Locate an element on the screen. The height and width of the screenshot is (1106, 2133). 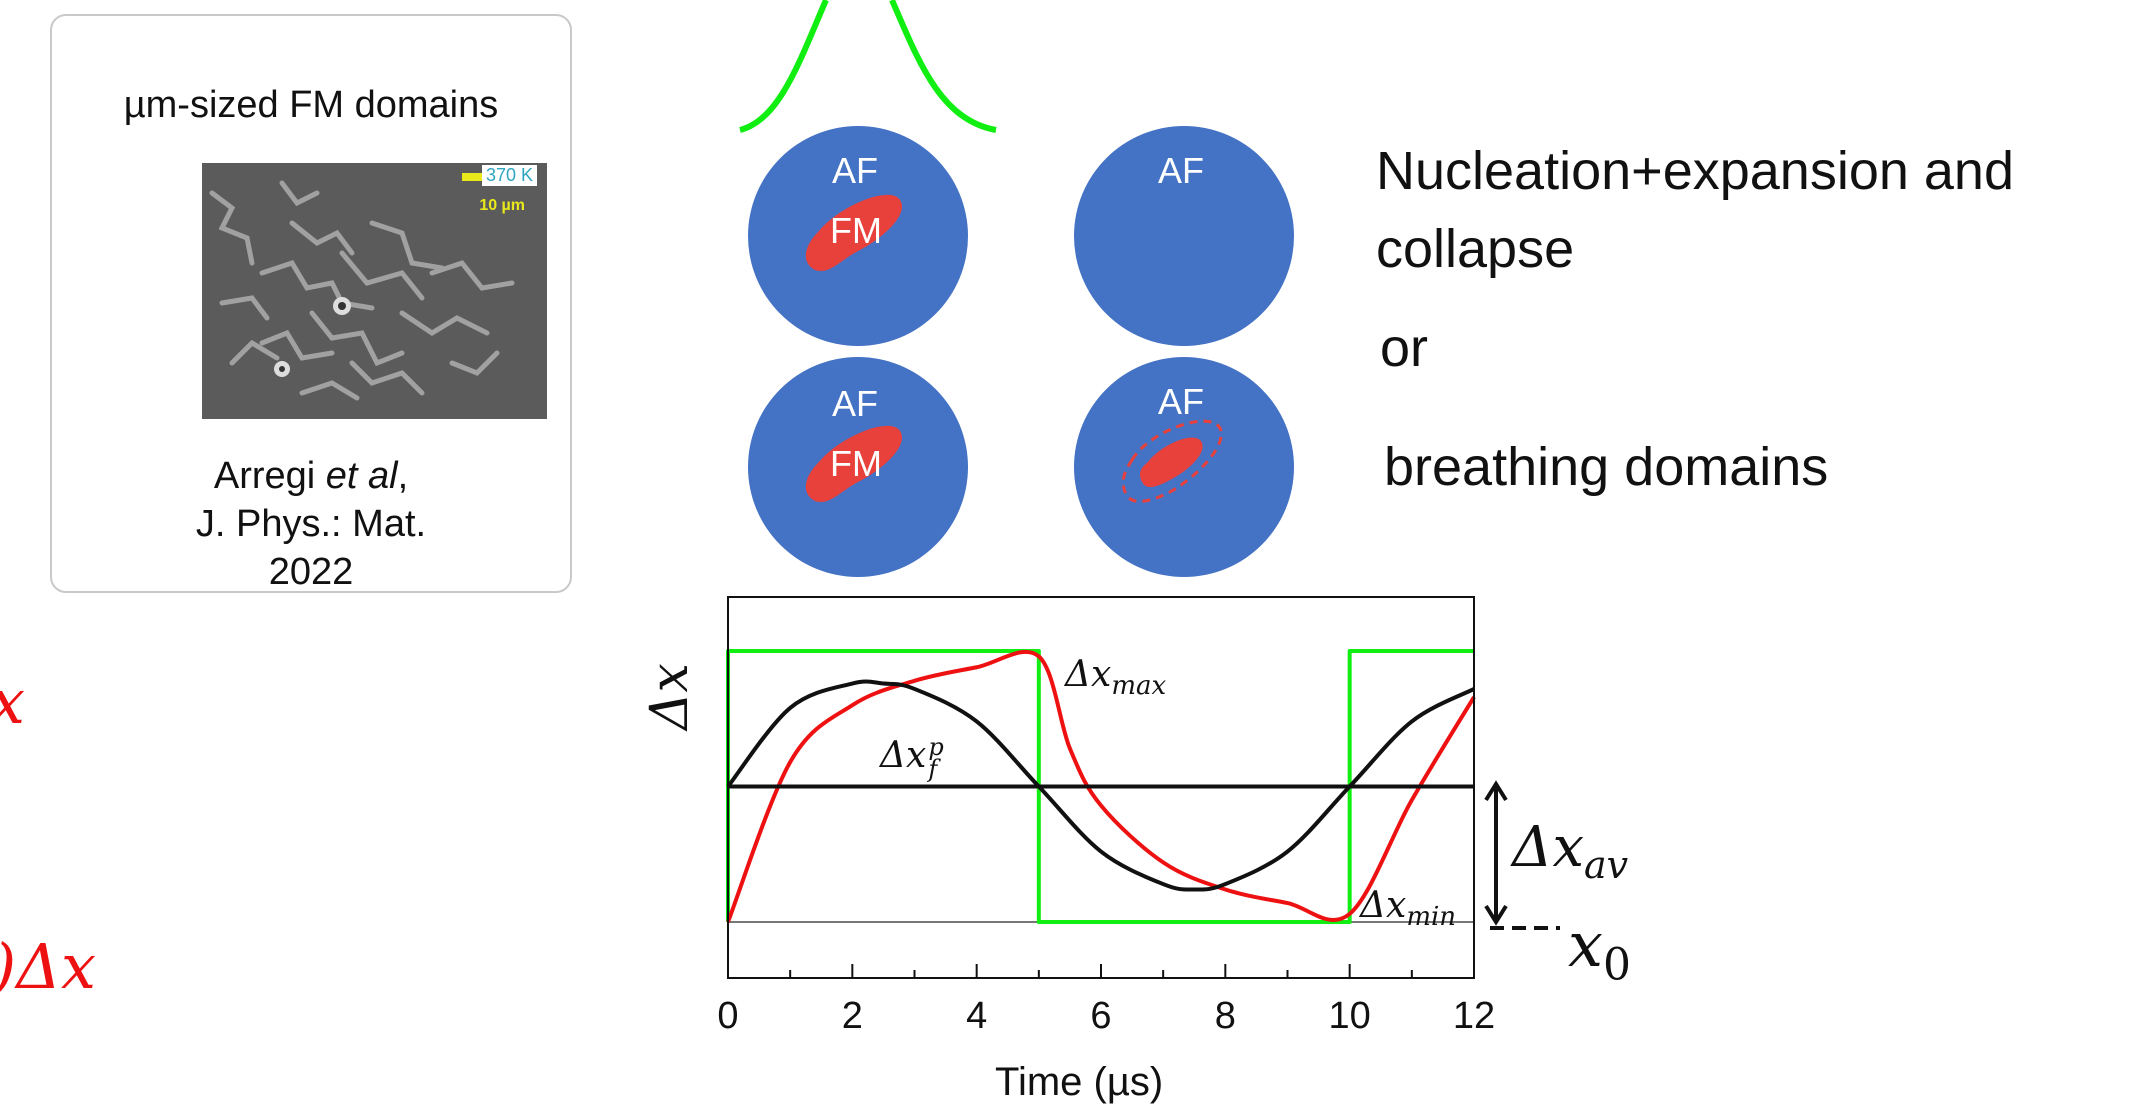
gaussian-pulse is located at coordinates (868, 66).